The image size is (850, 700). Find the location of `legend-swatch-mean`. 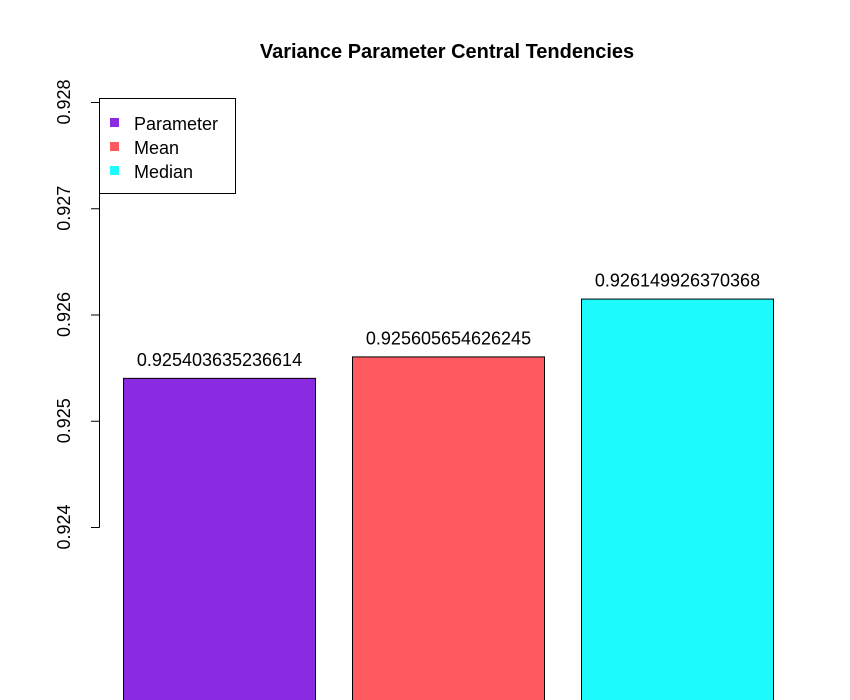

legend-swatch-mean is located at coordinates (114, 146).